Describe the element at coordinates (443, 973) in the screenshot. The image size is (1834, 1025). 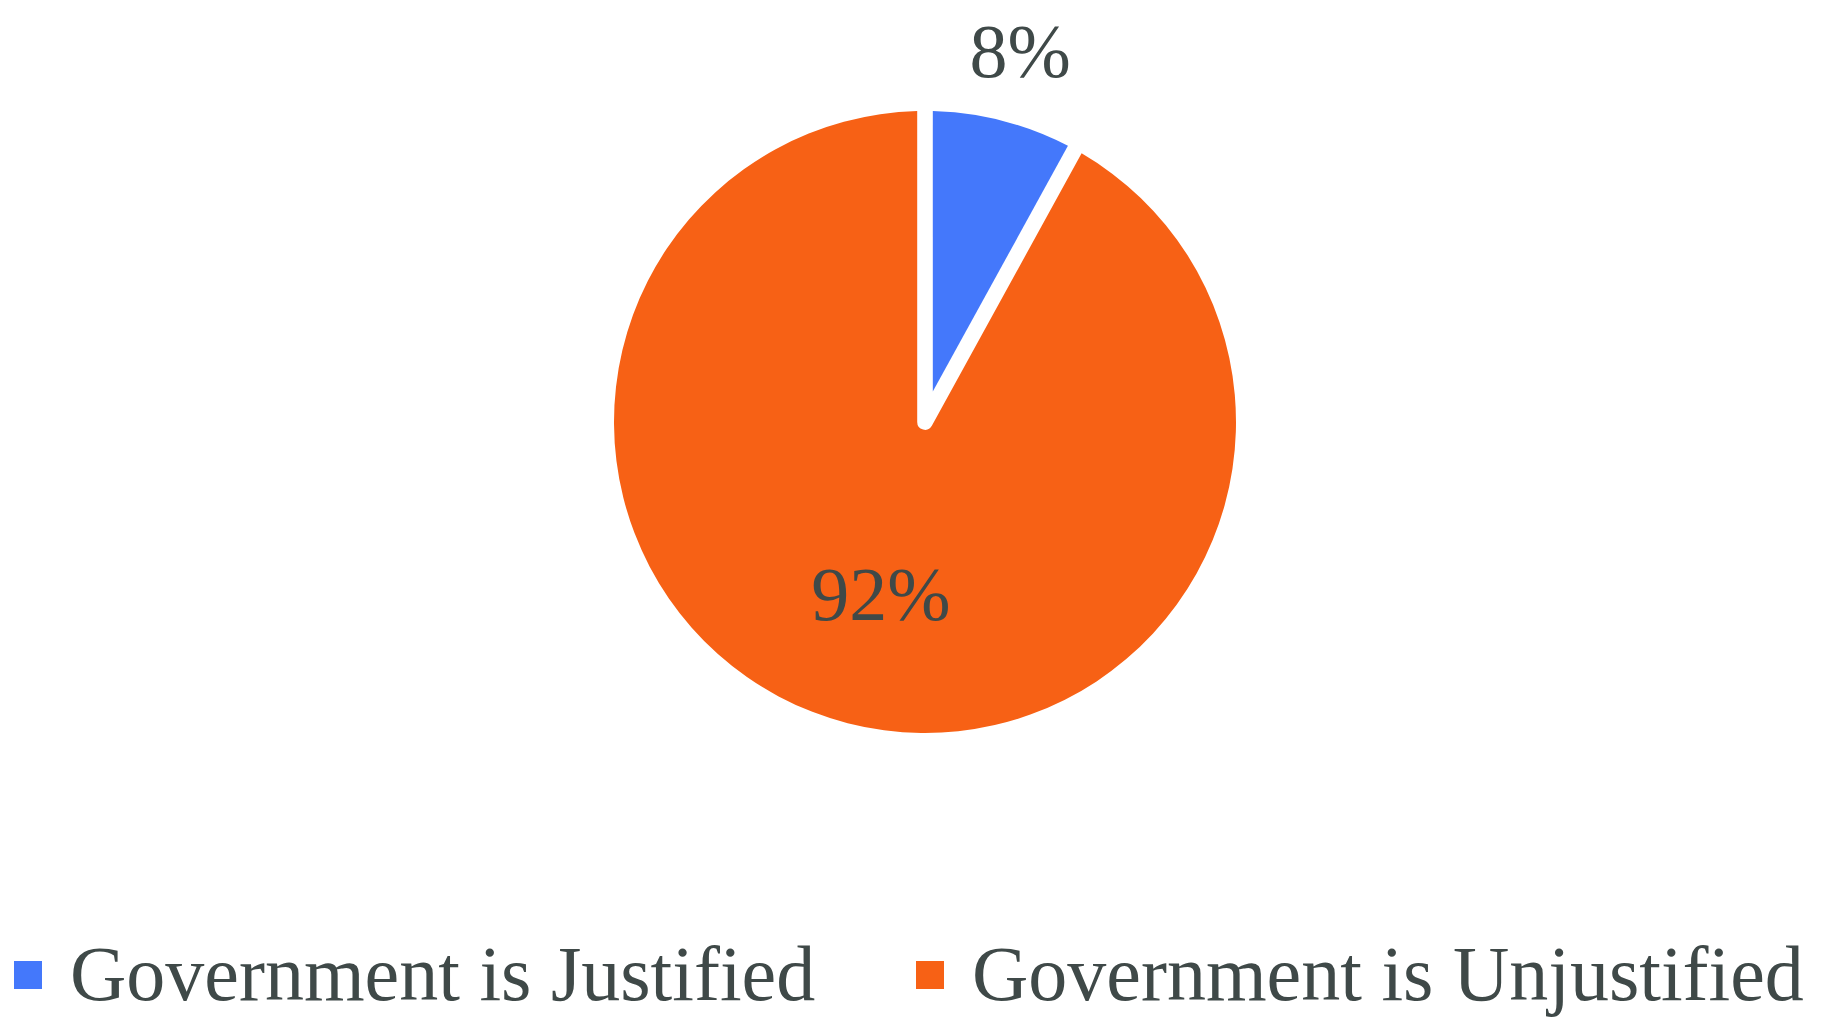
I see `legend-label: Government is Justified` at that location.